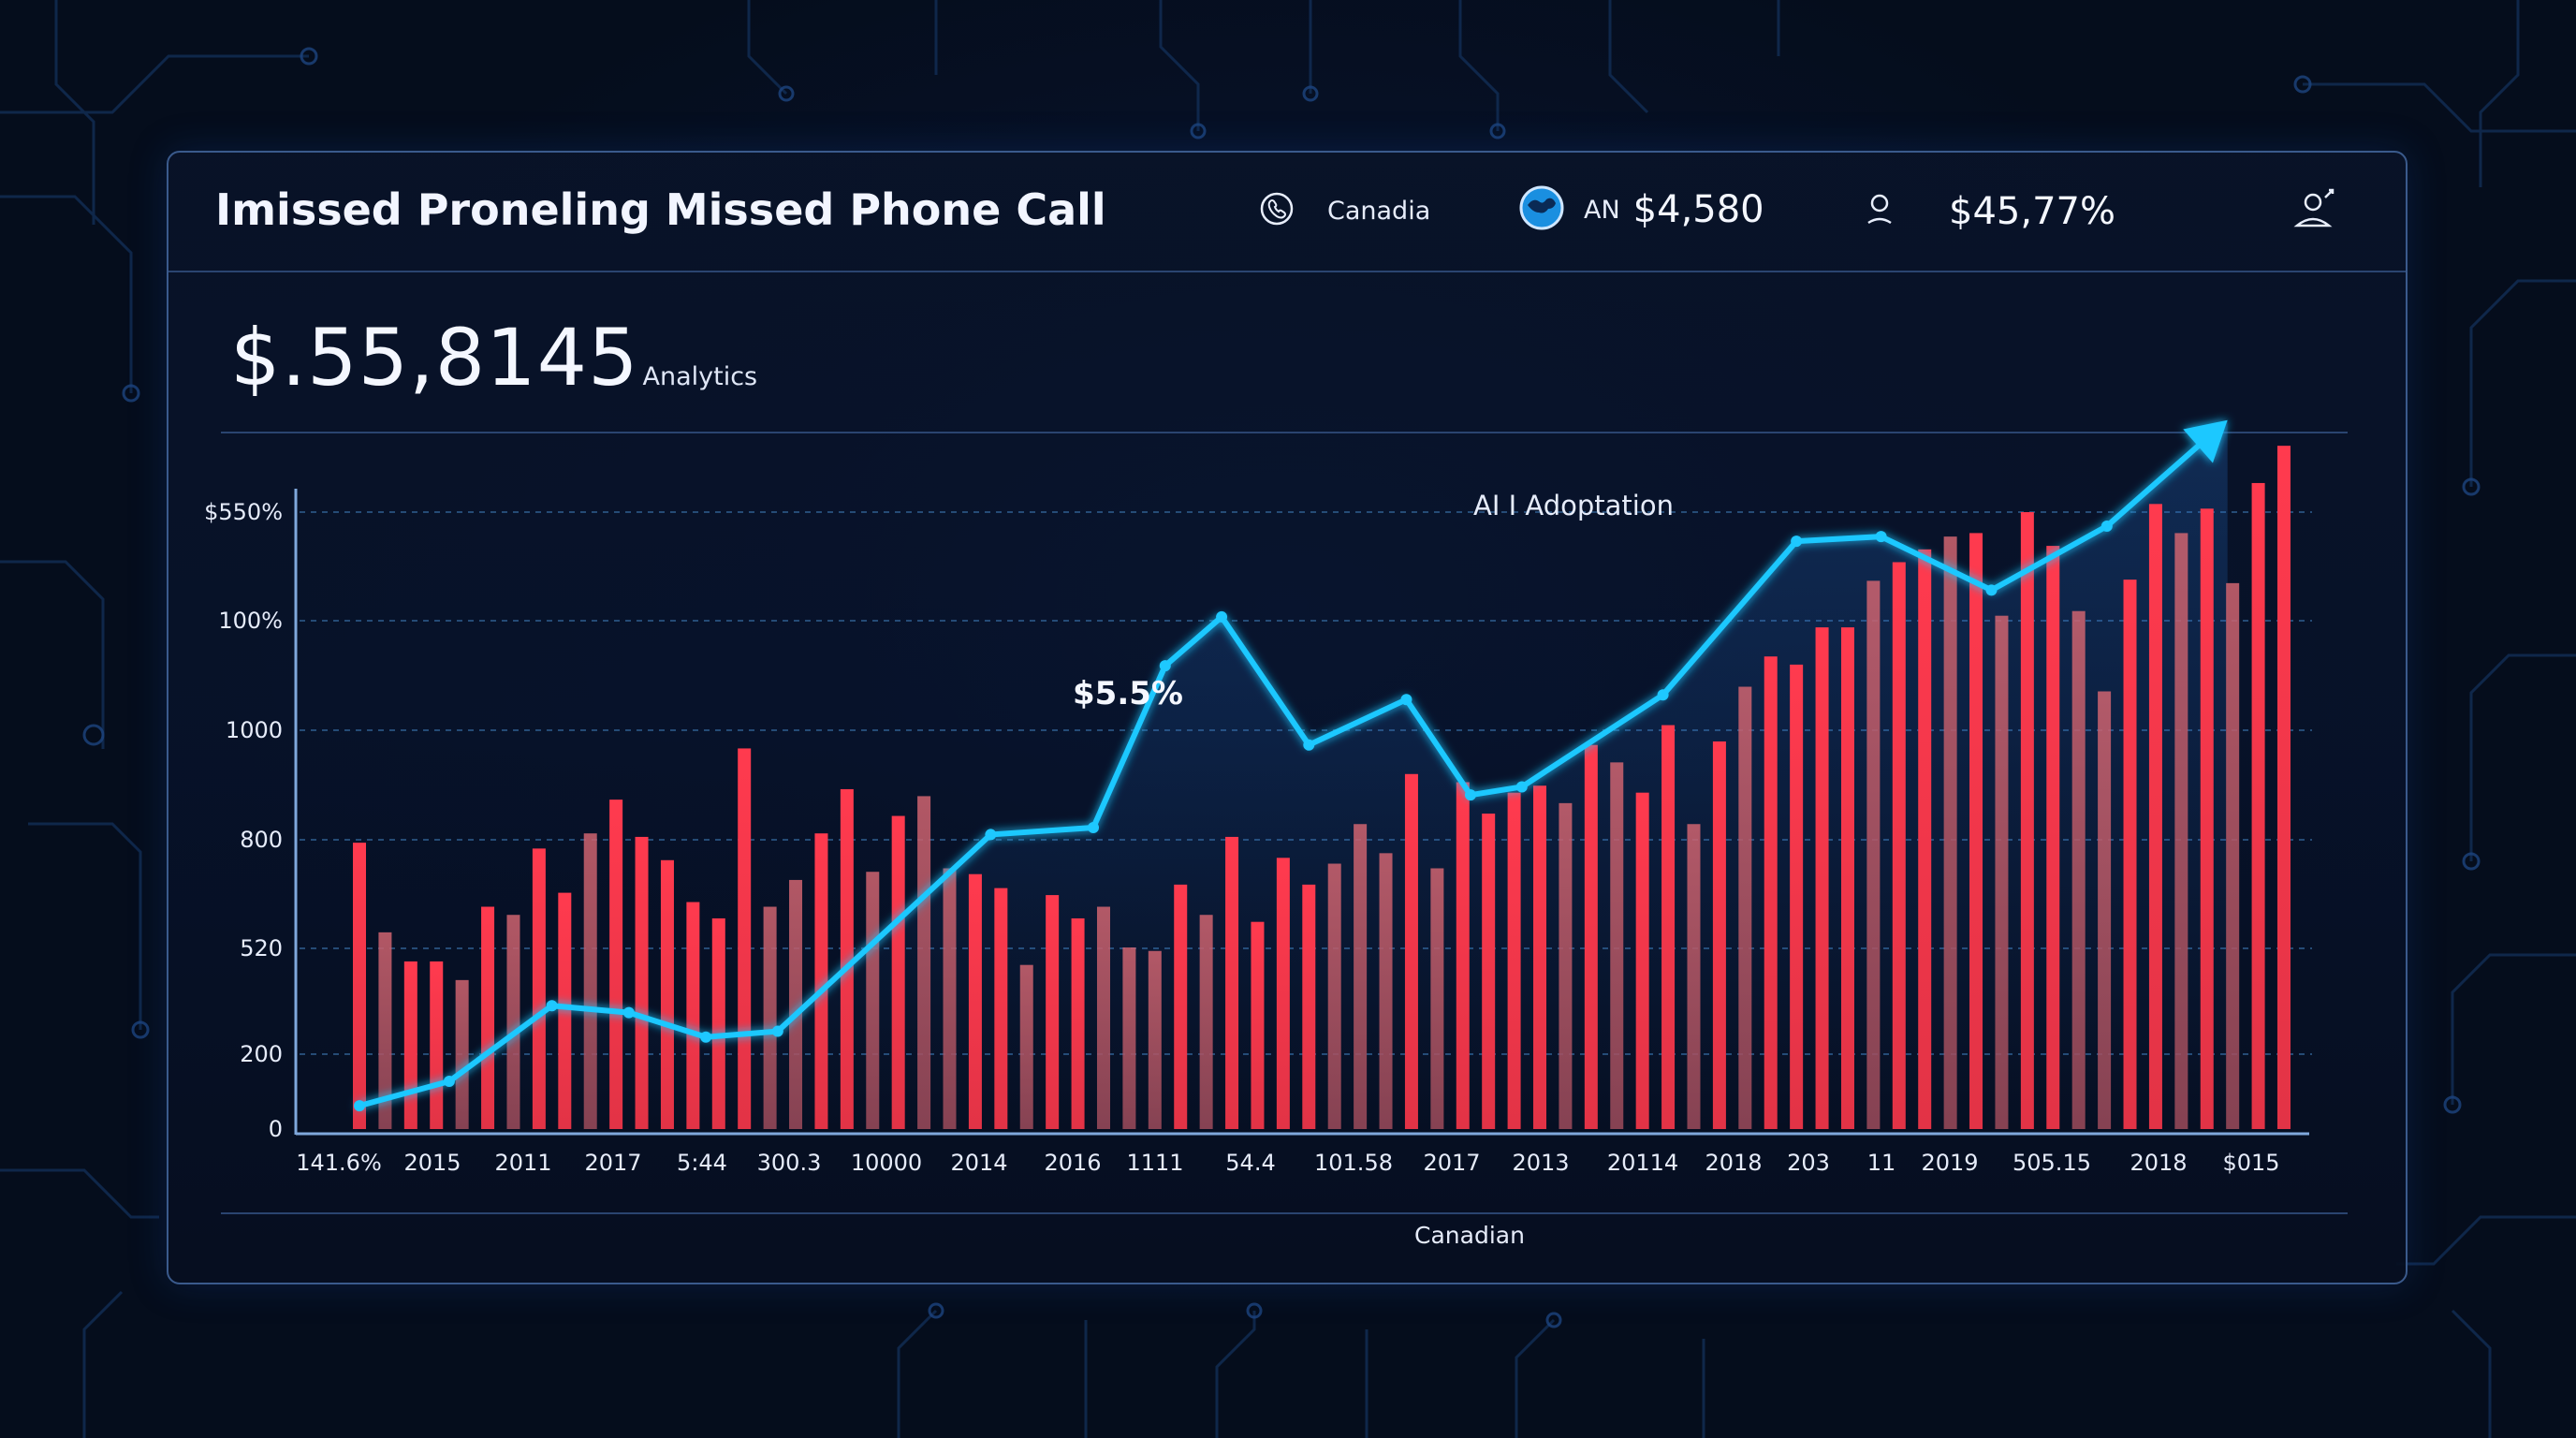 The image size is (2576, 1438). I want to click on location-label: Canadia, so click(1379, 211).